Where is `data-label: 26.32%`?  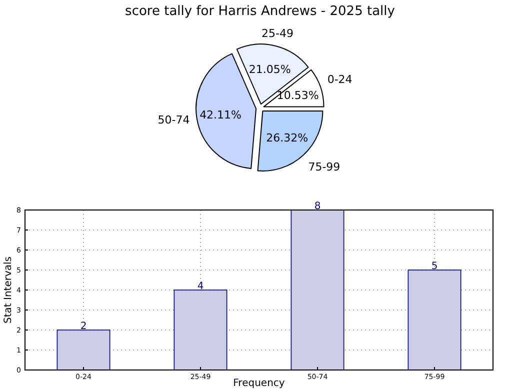 data-label: 26.32% is located at coordinates (287, 137).